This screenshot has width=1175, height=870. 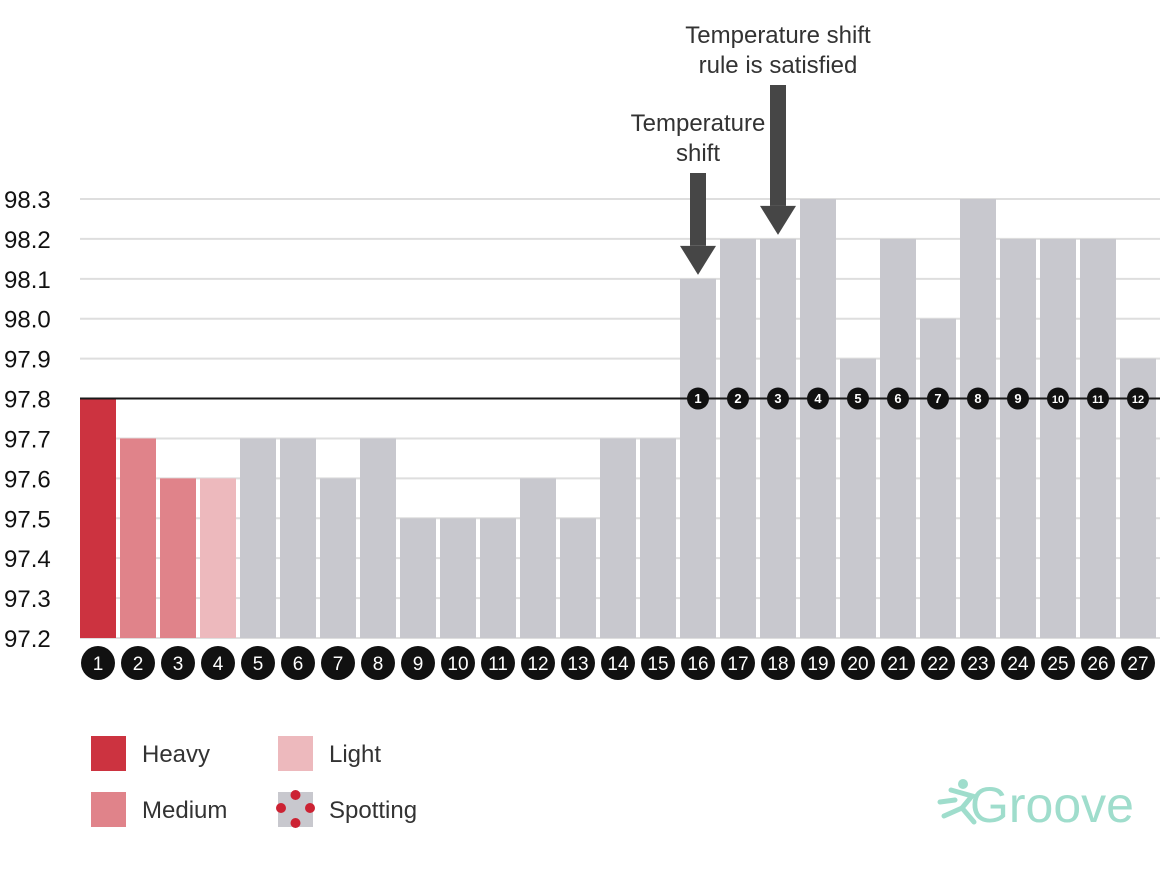 I want to click on day-label-text: 18, so click(x=777, y=664).